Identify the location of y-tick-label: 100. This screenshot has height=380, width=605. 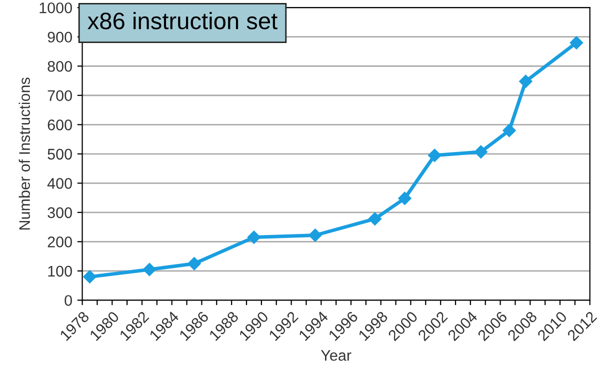
(60, 271).